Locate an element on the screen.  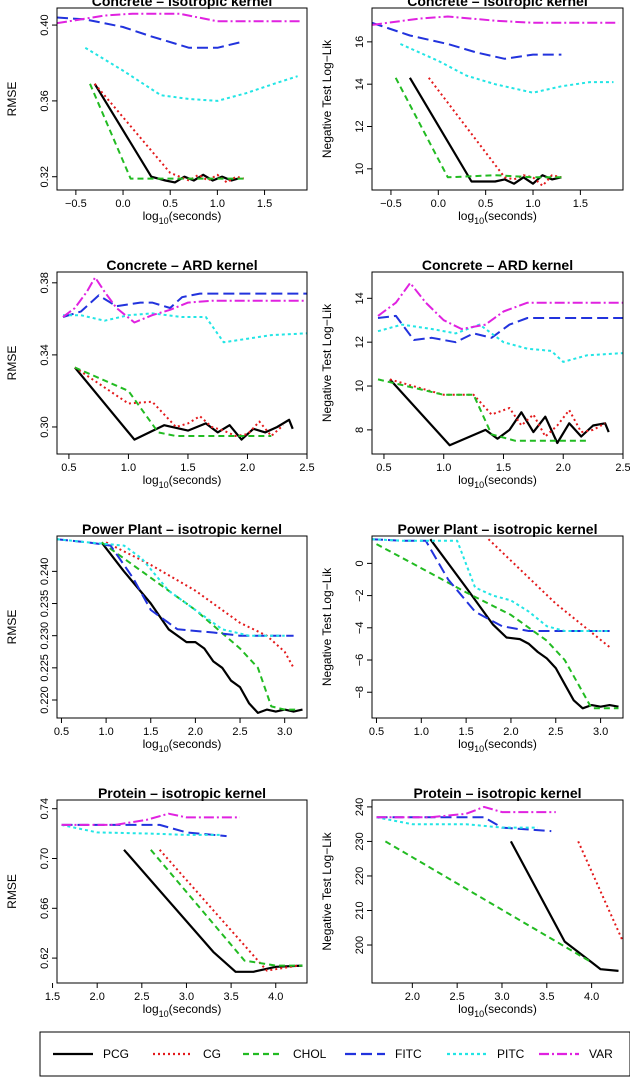
y-tick-label: 0.66 is located at coordinates (45, 908).